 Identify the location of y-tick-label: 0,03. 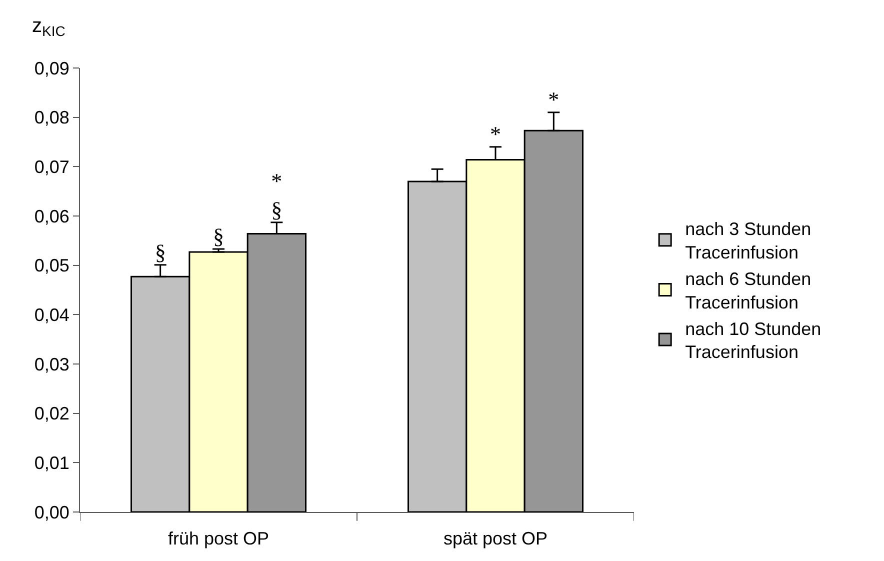
(52, 364).